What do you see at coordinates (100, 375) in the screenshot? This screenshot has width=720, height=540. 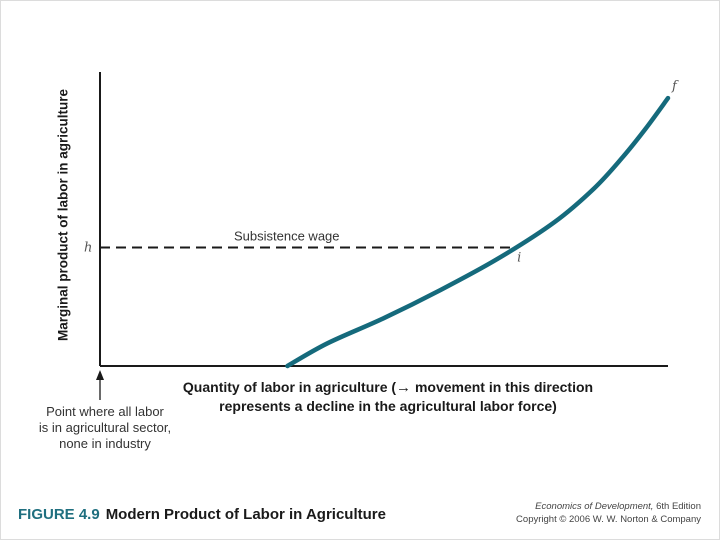 I see `origin-pointer-arrowhead` at bounding box center [100, 375].